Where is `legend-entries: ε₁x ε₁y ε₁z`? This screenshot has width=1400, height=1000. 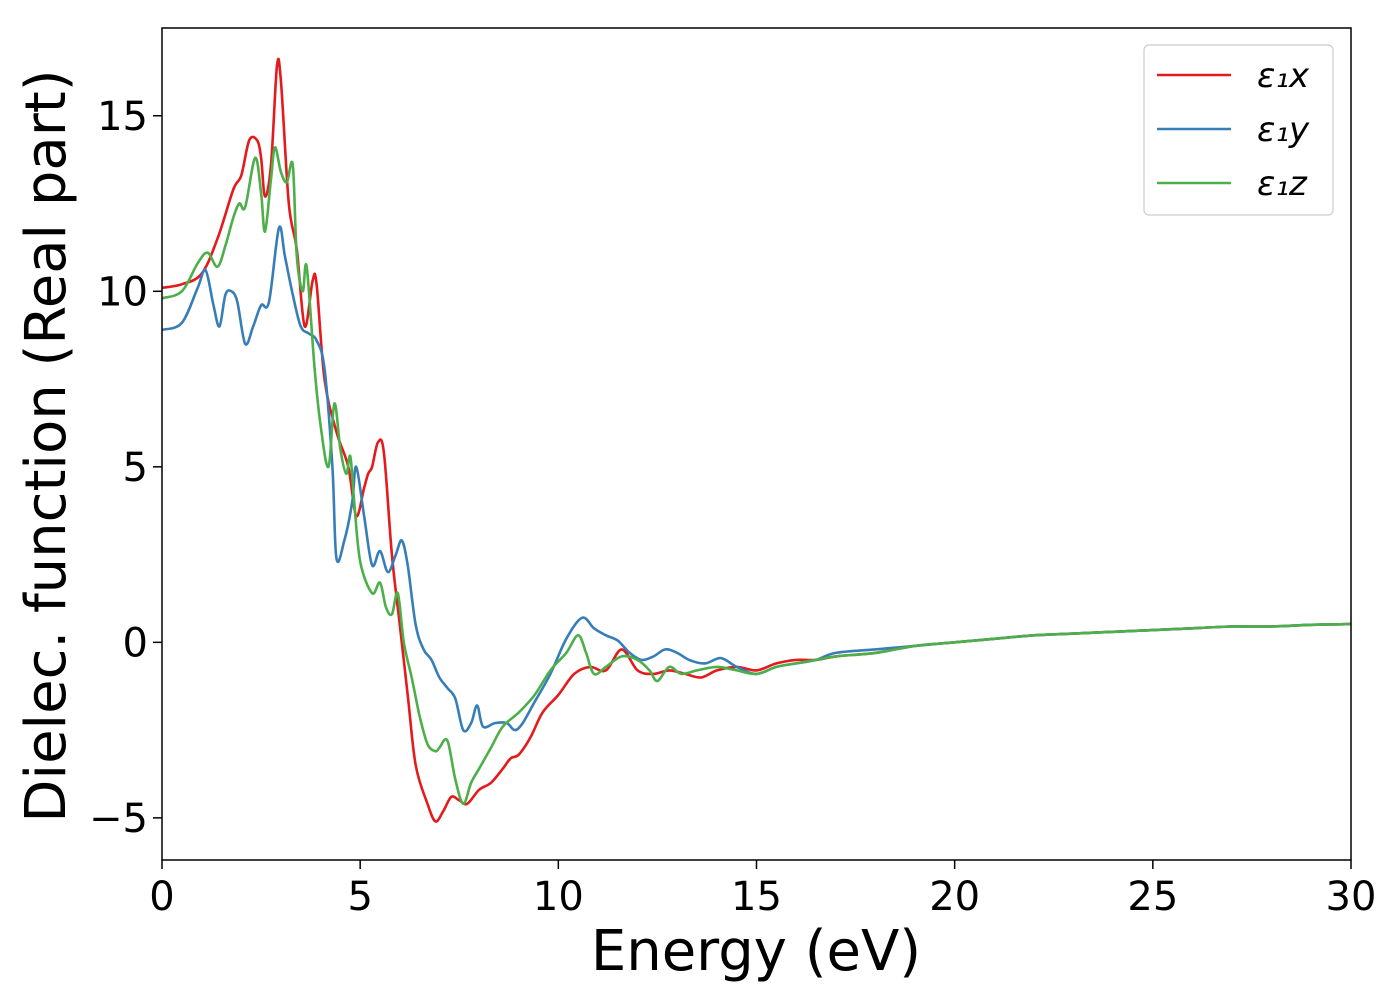 legend-entries: ε₁x ε₁y ε₁z is located at coordinates (1233, 130).